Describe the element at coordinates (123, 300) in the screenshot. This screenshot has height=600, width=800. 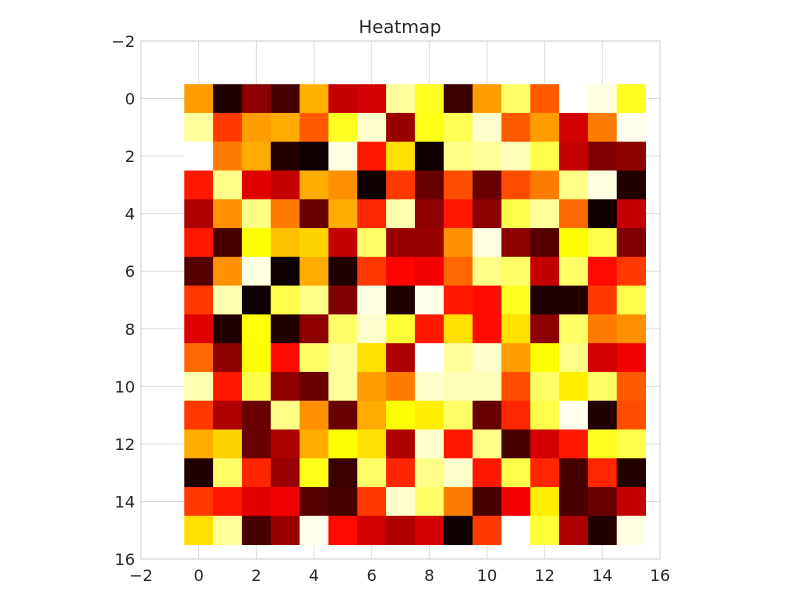
I see `y-axis-tick-labels: −2 0 2 4 6 8 10 12 14 16` at that location.